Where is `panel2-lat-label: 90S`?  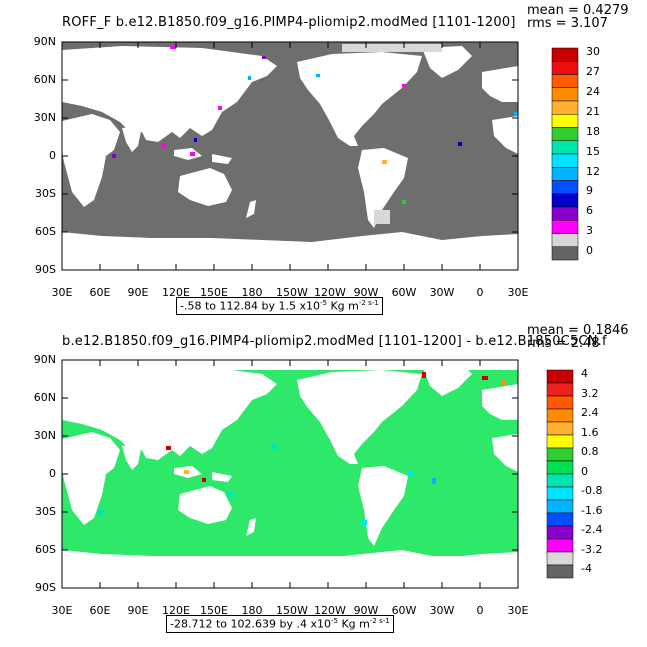
panel2-lat-label: 90S is located at coordinates (45, 587).